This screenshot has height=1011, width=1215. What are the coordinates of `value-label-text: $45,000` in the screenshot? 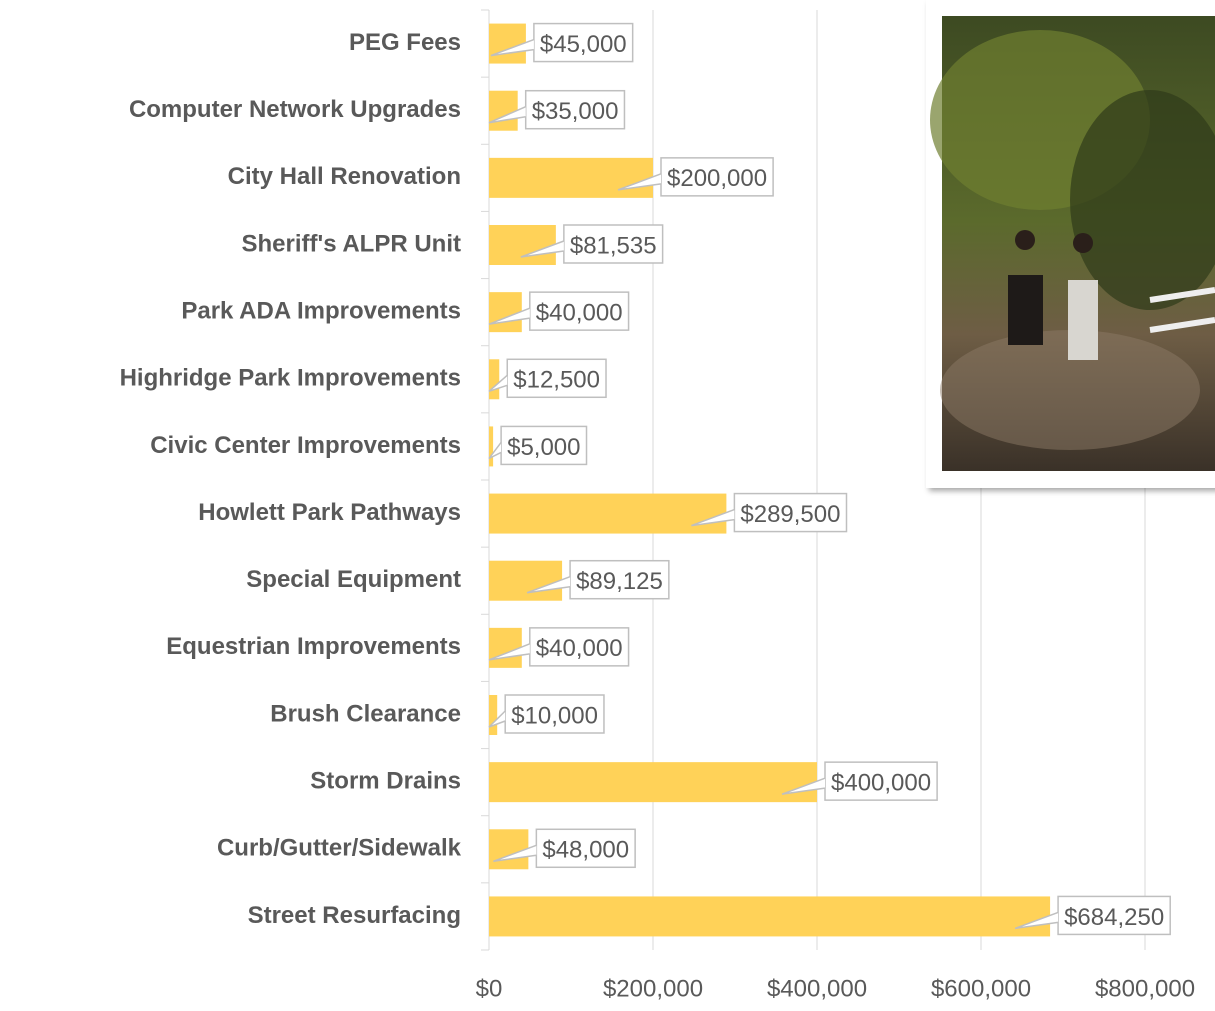 It's located at (583, 44).